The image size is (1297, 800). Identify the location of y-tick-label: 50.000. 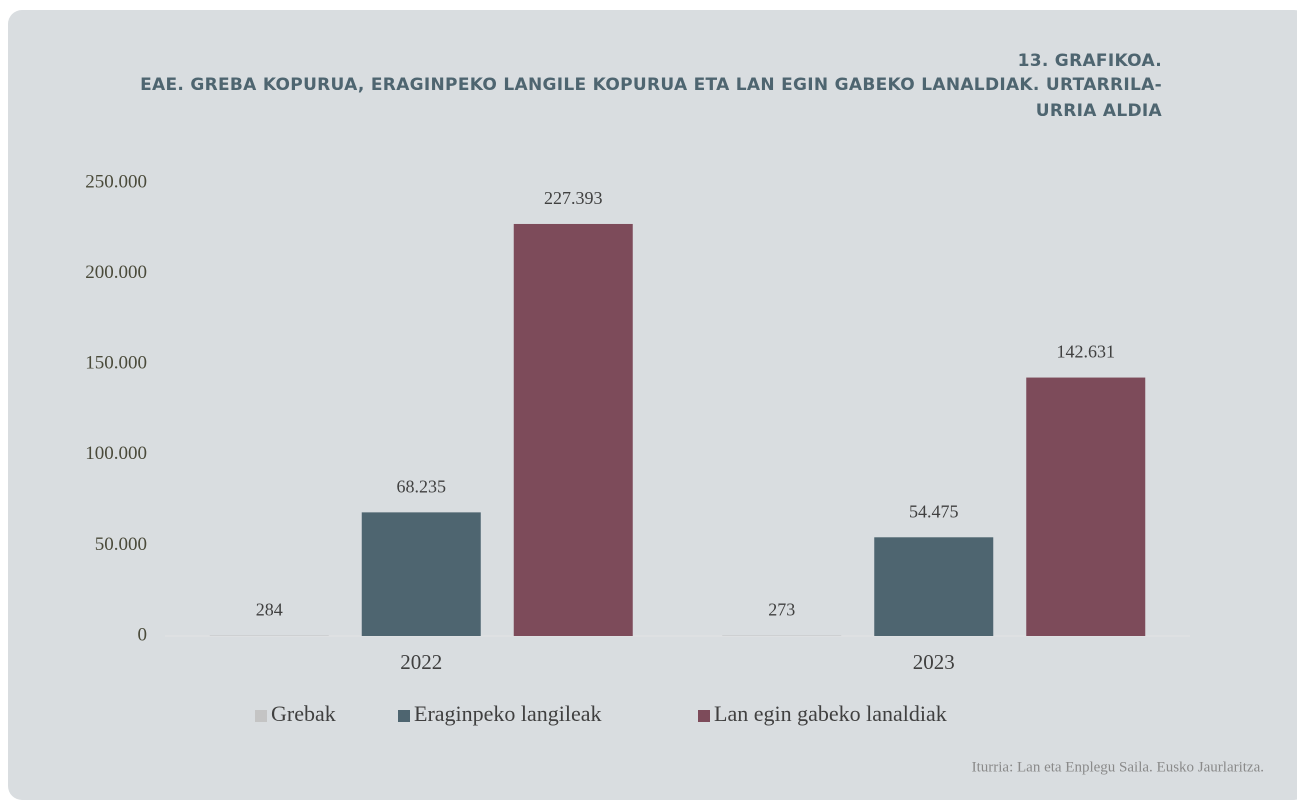
(121, 544).